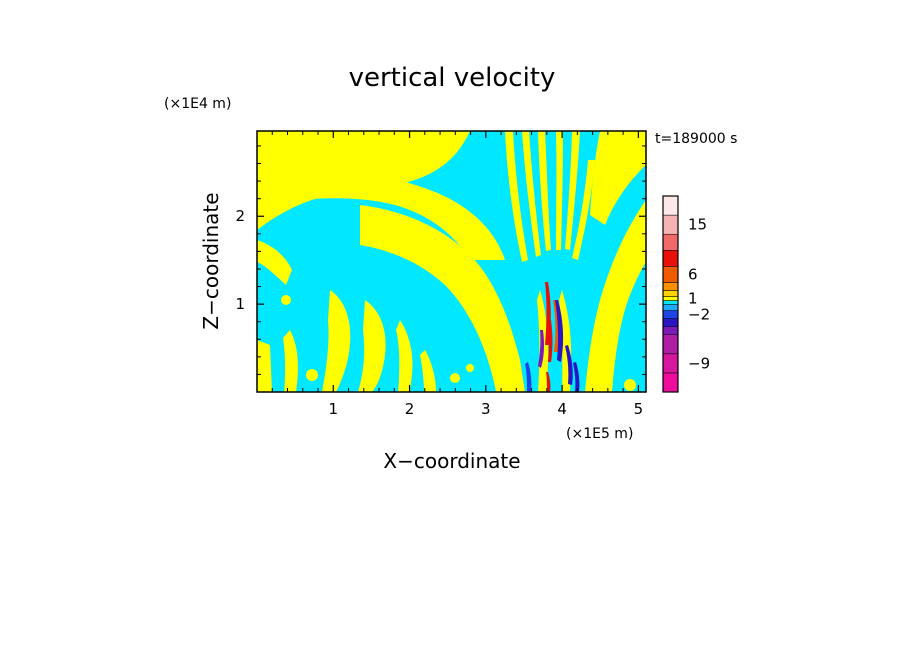  I want to click on chart-title: vertical velocity, so click(452, 78).